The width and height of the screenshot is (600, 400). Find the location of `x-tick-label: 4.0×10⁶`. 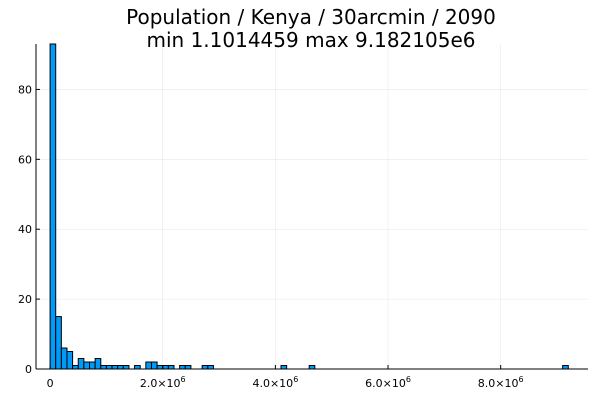

x-tick-label: 4.0×10⁶ is located at coordinates (275, 382).